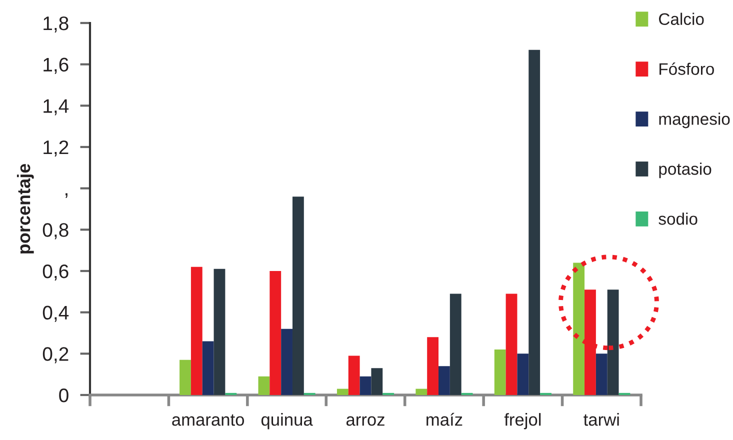  What do you see at coordinates (55, 355) in the screenshot?
I see `y-tick-label: 0,2` at bounding box center [55, 355].